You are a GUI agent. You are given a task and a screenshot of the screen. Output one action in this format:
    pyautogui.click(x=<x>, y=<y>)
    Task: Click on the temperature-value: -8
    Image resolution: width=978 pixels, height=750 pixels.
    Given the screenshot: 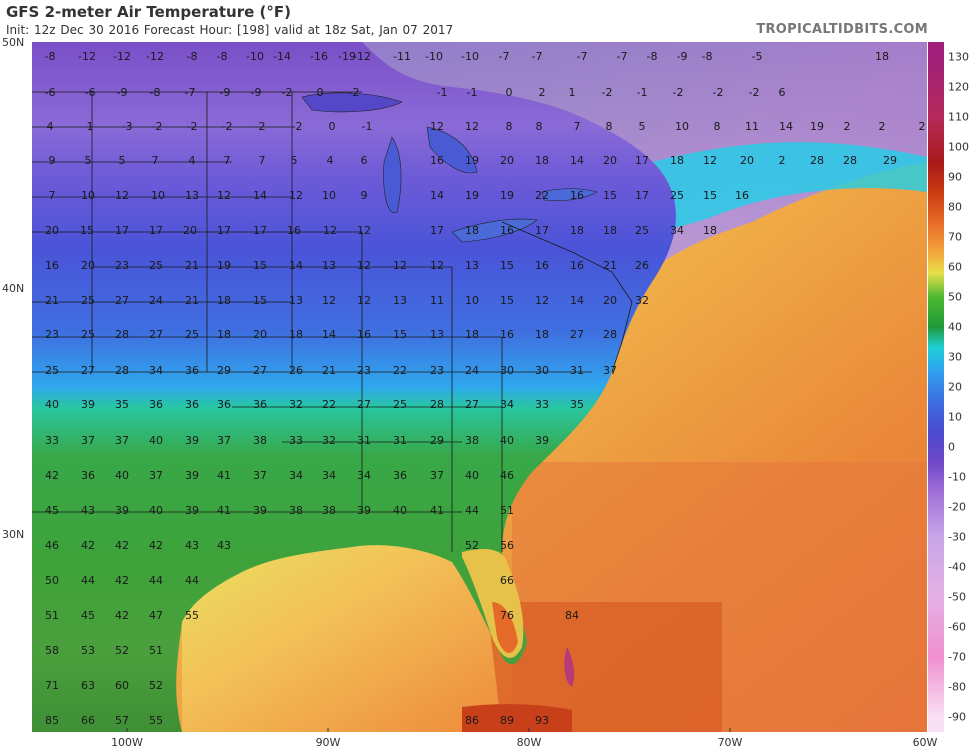 What is the action you would take?
    pyautogui.click(x=707, y=56)
    